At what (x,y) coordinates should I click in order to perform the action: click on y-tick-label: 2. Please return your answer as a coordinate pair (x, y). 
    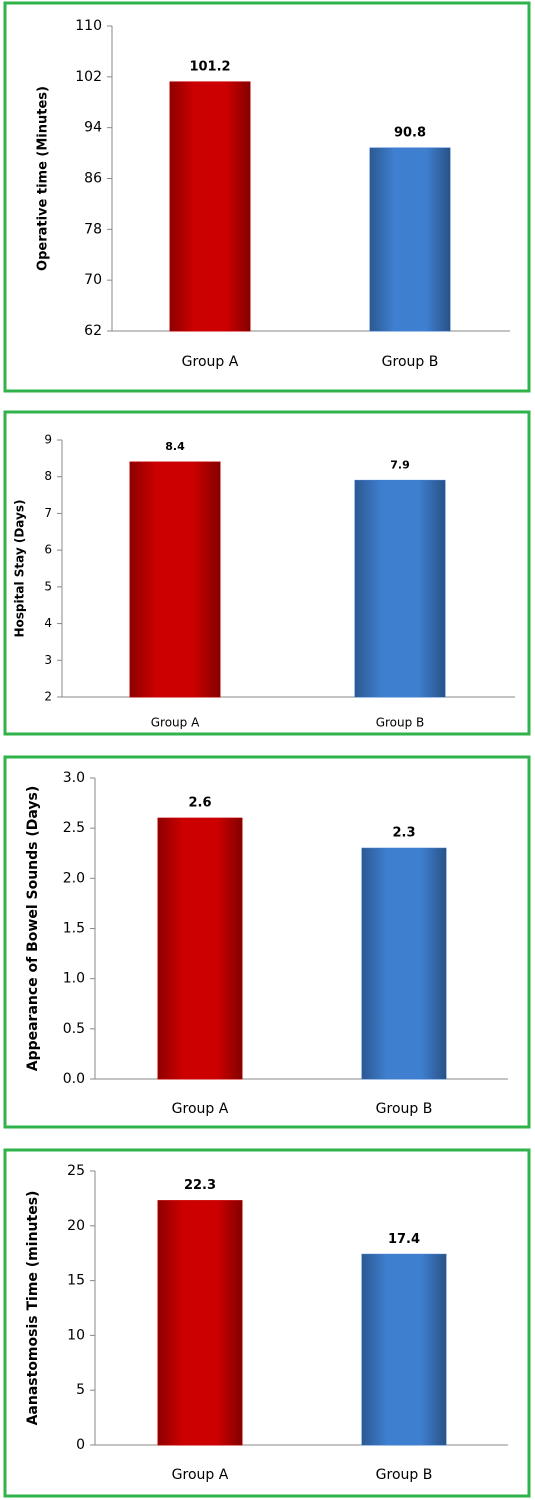
    Looking at the image, I should click on (48, 697).